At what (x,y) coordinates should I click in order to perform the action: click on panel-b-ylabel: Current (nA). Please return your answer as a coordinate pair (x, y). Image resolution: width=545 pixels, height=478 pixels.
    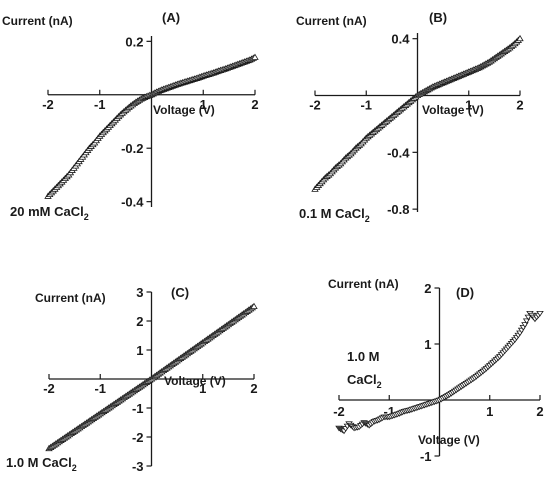
    Looking at the image, I should click on (331, 21).